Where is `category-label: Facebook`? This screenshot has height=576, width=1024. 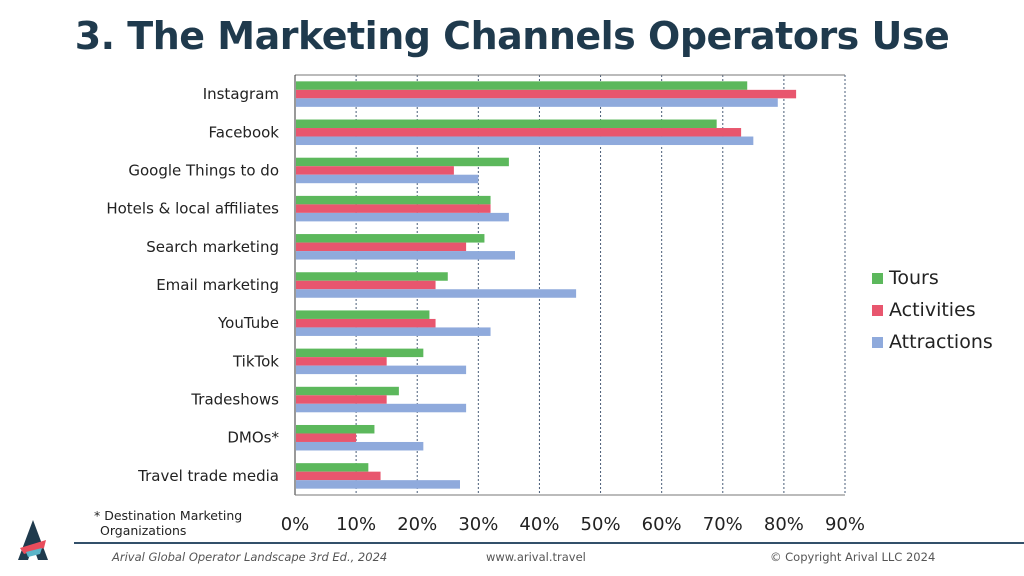
category-label: Facebook is located at coordinates (244, 132).